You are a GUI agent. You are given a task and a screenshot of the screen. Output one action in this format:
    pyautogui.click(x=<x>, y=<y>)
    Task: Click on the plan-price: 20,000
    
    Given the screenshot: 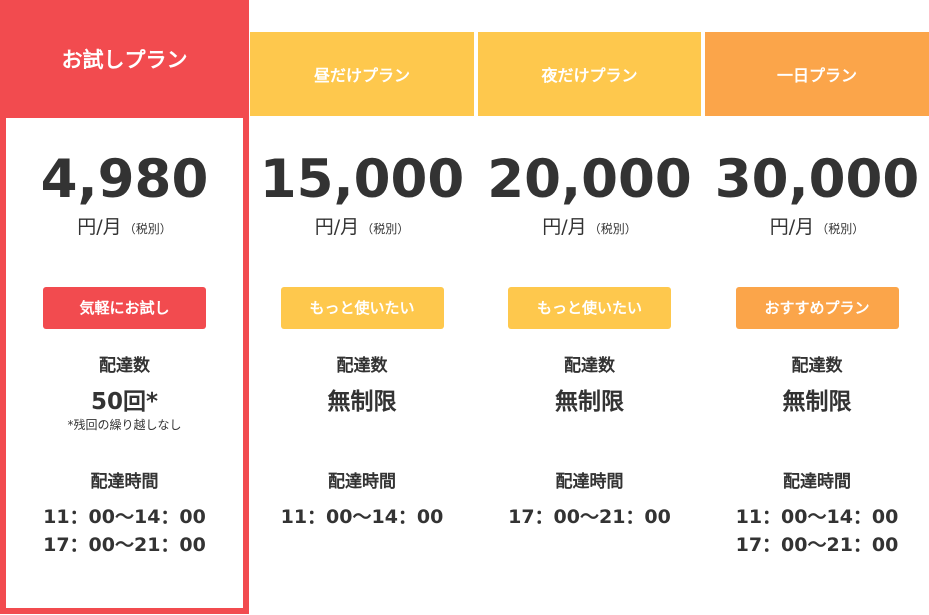 What is the action you would take?
    pyautogui.click(x=589, y=179)
    